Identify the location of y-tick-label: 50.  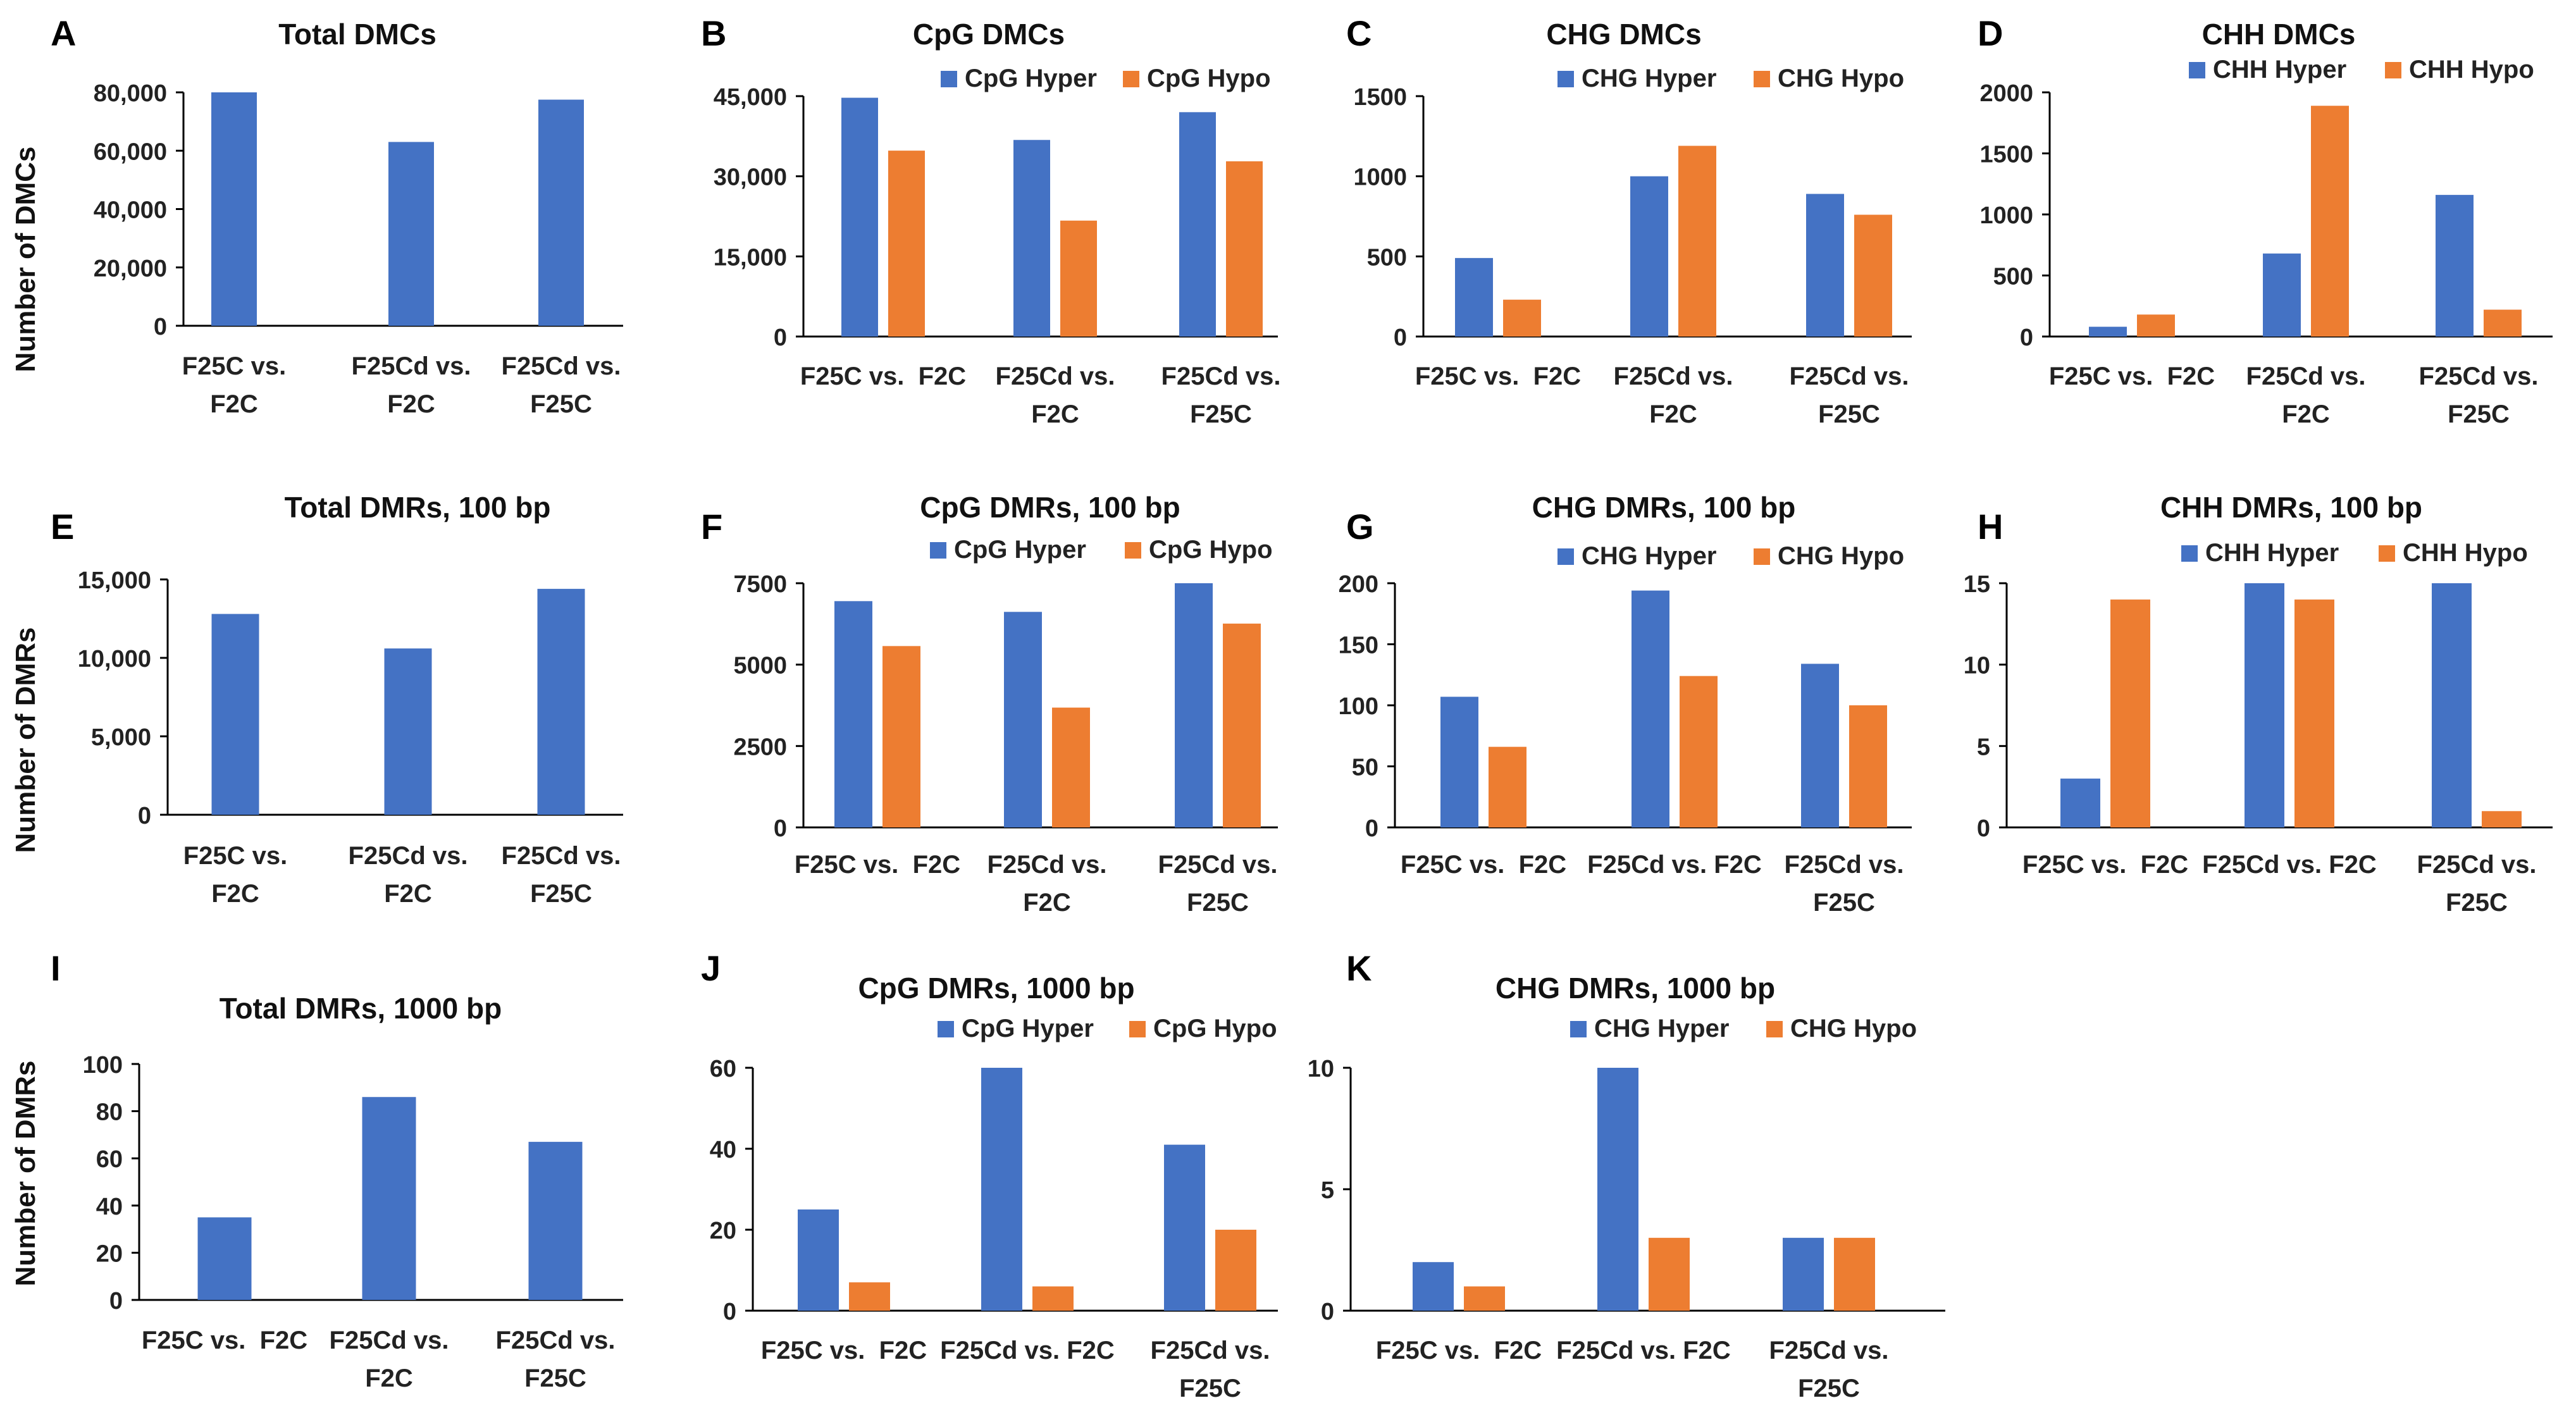
(1365, 768).